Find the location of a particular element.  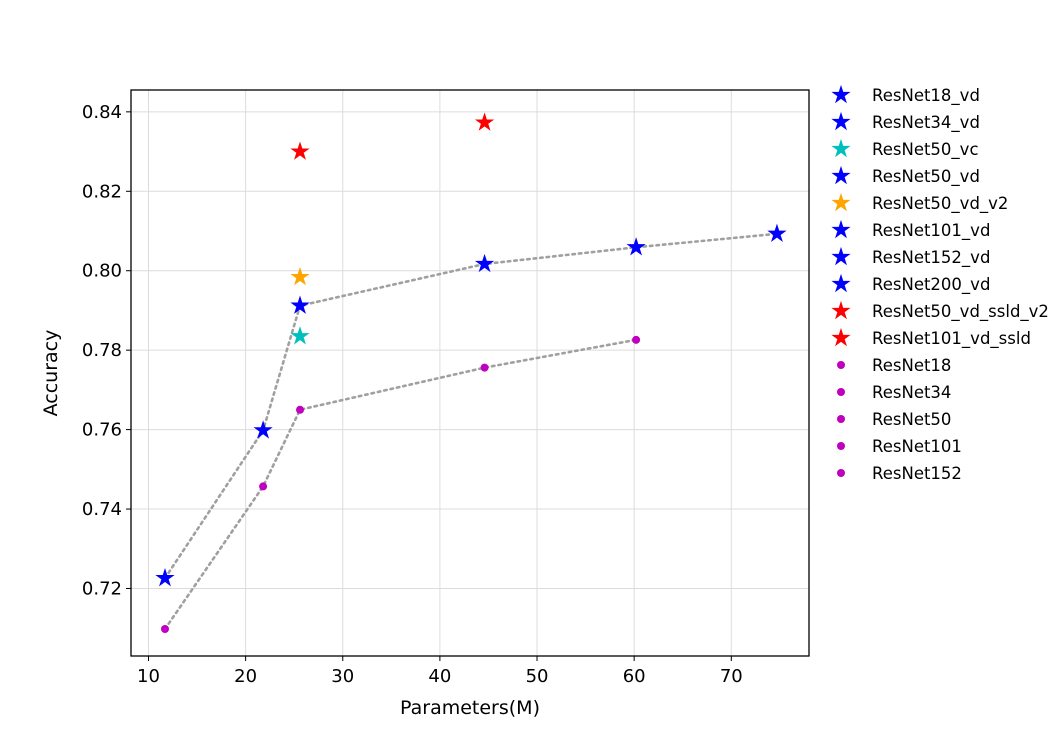

y-tick-label: 0.76 is located at coordinates (102, 430).